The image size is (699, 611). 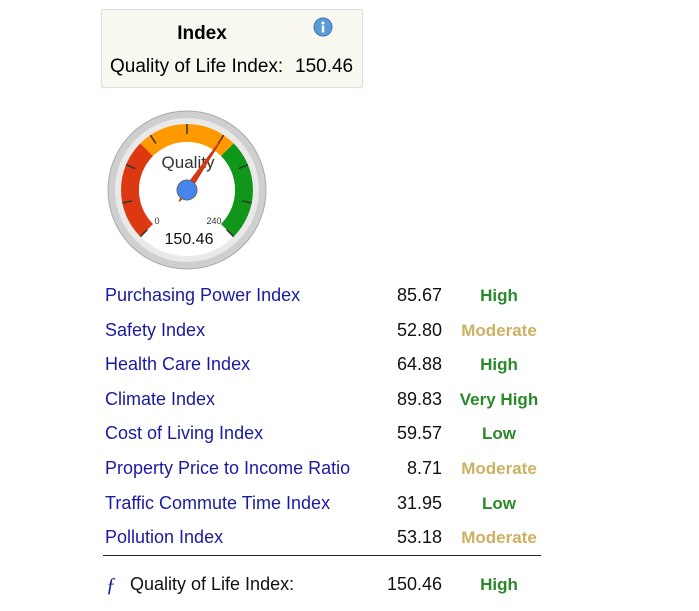 I want to click on index-box: Index Quality of Life Index: 150.46, so click(x=232, y=48).